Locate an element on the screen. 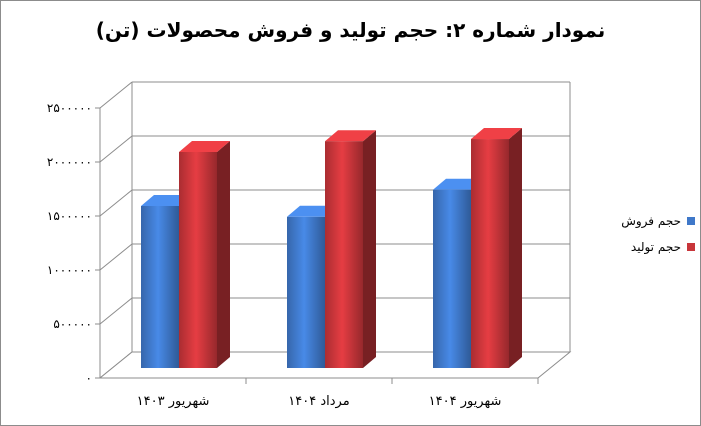  y-tick-label: ۲۵۰۰۰۰۰ is located at coordinates (69, 108).